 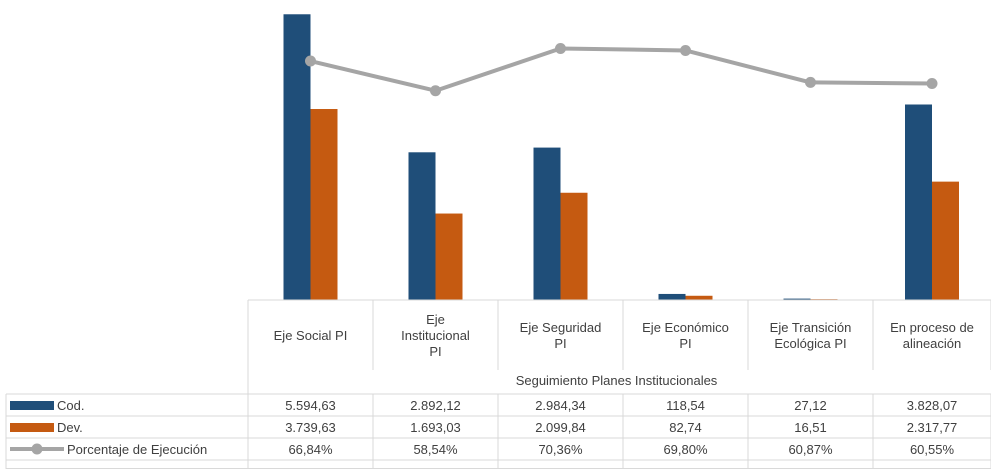 What do you see at coordinates (560, 449) in the screenshot?
I see `table-cell-2-2: 70,36%` at bounding box center [560, 449].